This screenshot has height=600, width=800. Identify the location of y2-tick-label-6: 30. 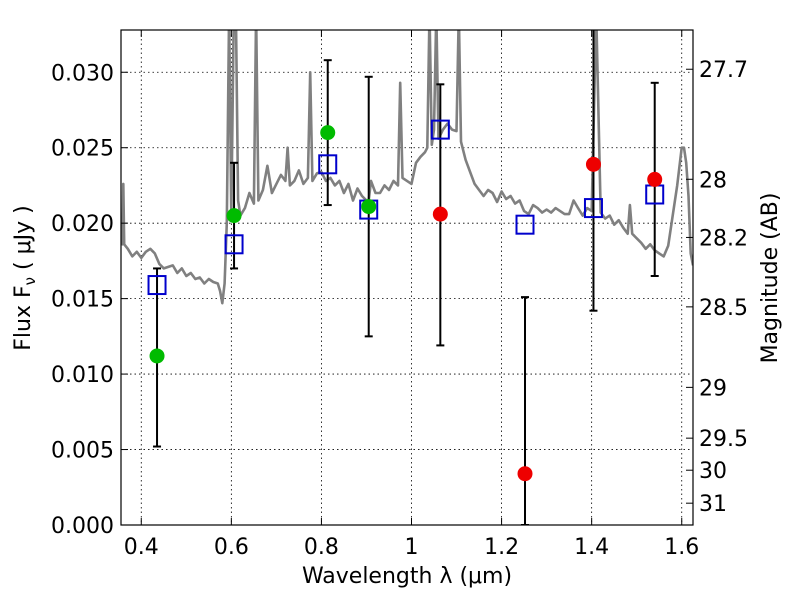
(713, 471).